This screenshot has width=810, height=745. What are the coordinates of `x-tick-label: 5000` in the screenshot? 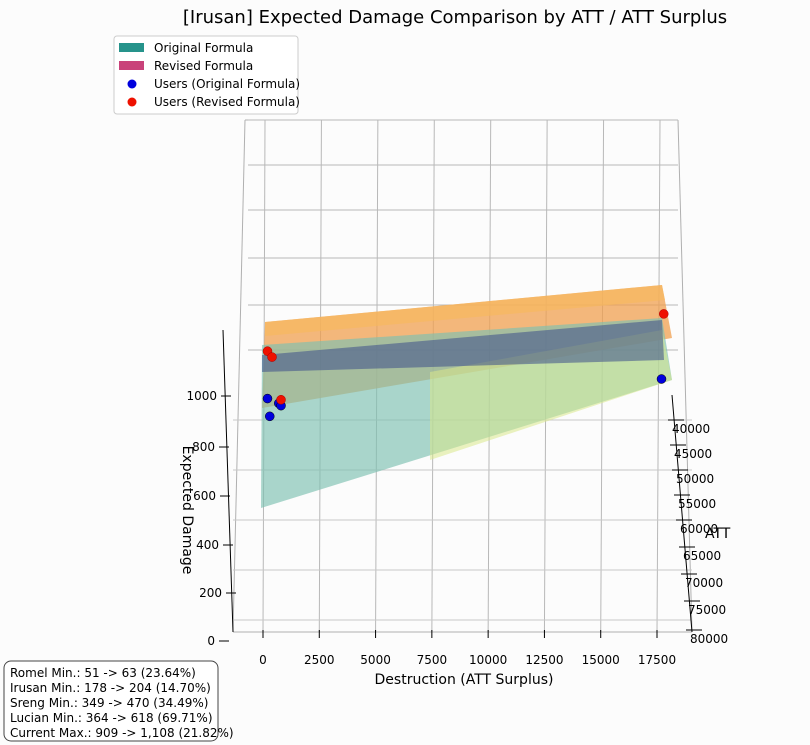 It's located at (375, 660).